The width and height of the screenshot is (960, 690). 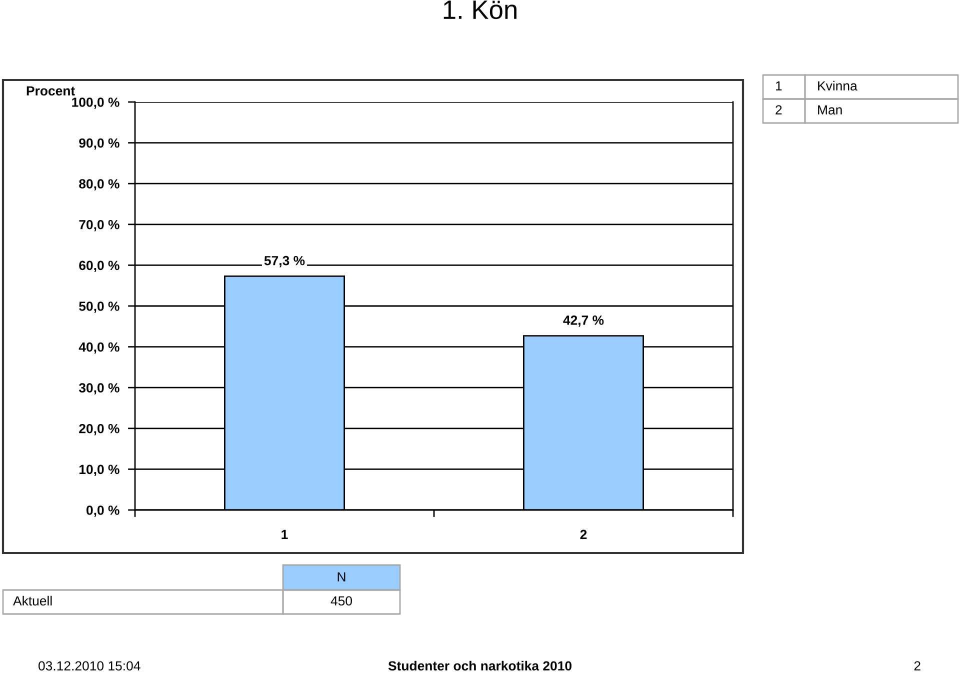 What do you see at coordinates (50, 91) in the screenshot?
I see `y-axis-title: Procent` at bounding box center [50, 91].